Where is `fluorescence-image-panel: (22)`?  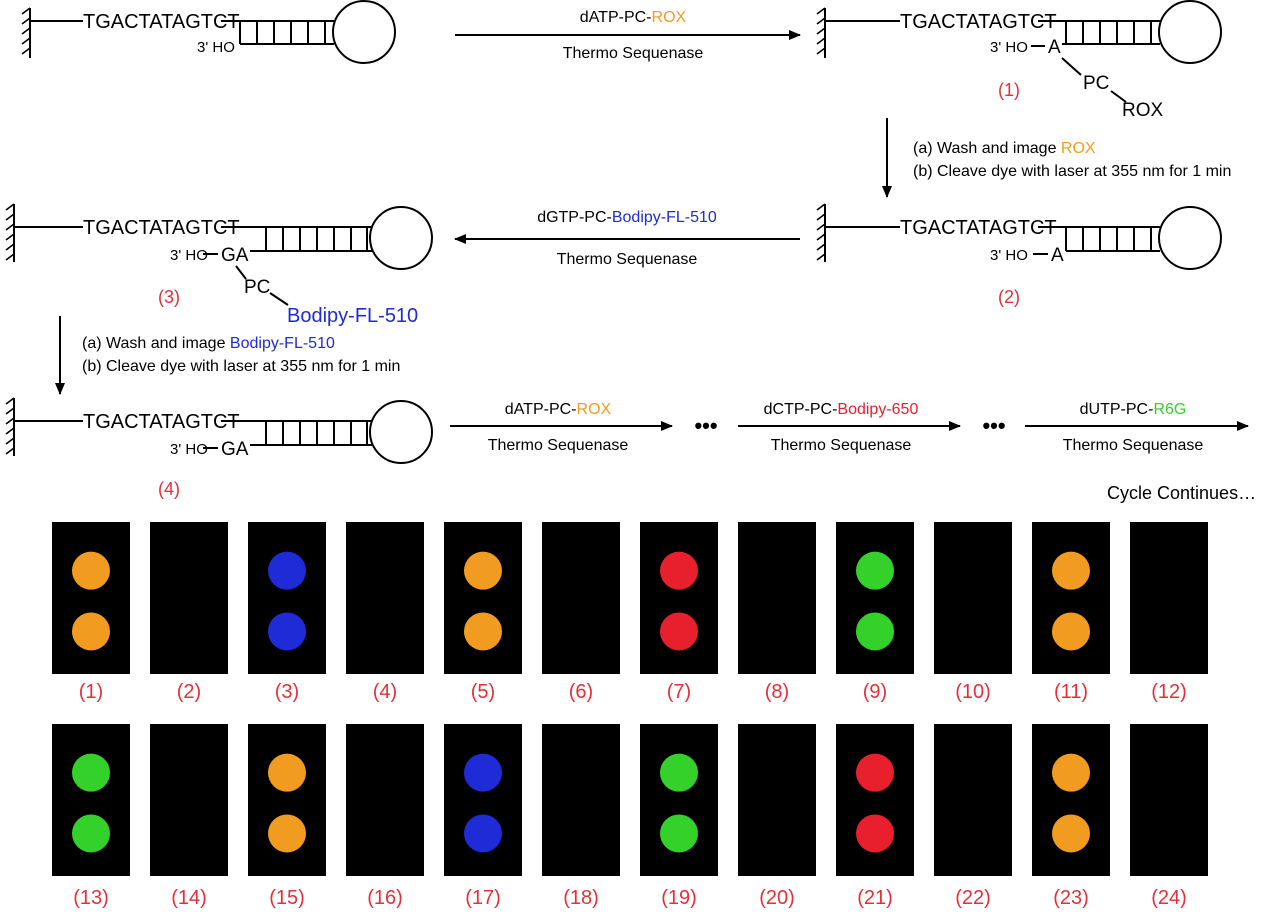
fluorescence-image-panel: (22) is located at coordinates (973, 816).